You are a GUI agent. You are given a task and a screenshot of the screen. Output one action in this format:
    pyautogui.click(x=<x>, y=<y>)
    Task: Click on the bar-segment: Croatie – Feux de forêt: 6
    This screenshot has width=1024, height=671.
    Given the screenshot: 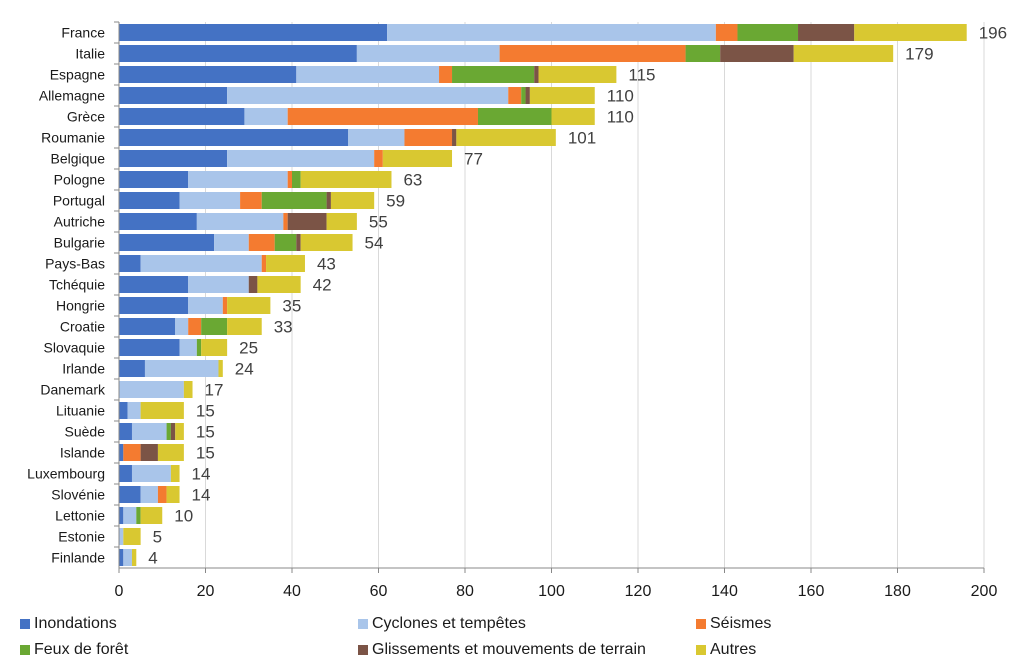 What is the action you would take?
    pyautogui.click(x=214, y=326)
    